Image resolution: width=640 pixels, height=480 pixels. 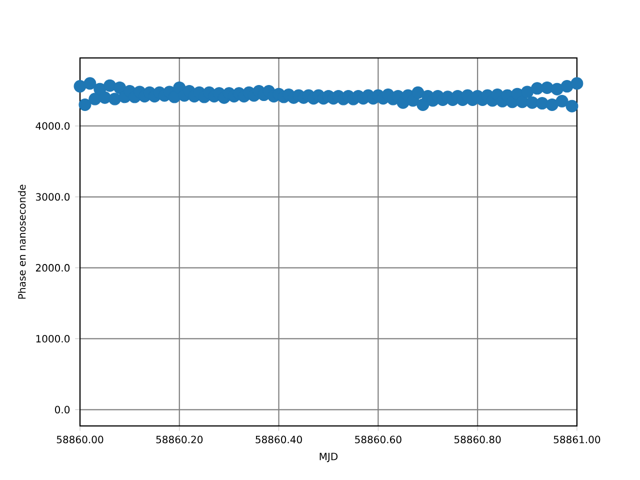 What do you see at coordinates (329, 457) in the screenshot?
I see `x-axis-title: MJD` at bounding box center [329, 457].